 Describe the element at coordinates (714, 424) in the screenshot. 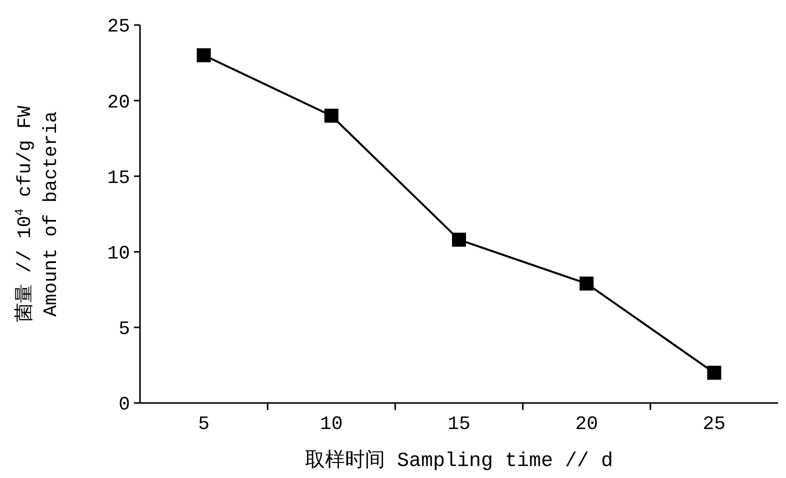

I see `x-tick-label: 25` at that location.